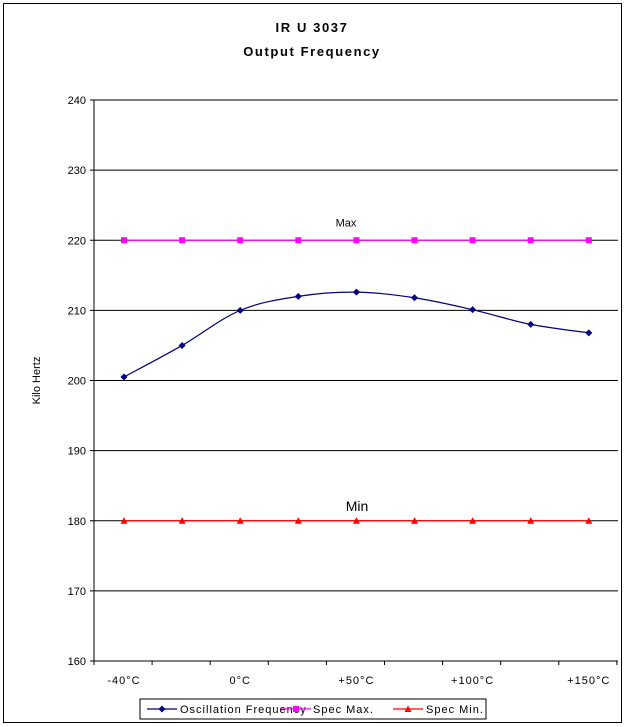 The height and width of the screenshot is (727, 626). Describe the element at coordinates (346, 223) in the screenshot. I see `annotation-label: Max` at that location.